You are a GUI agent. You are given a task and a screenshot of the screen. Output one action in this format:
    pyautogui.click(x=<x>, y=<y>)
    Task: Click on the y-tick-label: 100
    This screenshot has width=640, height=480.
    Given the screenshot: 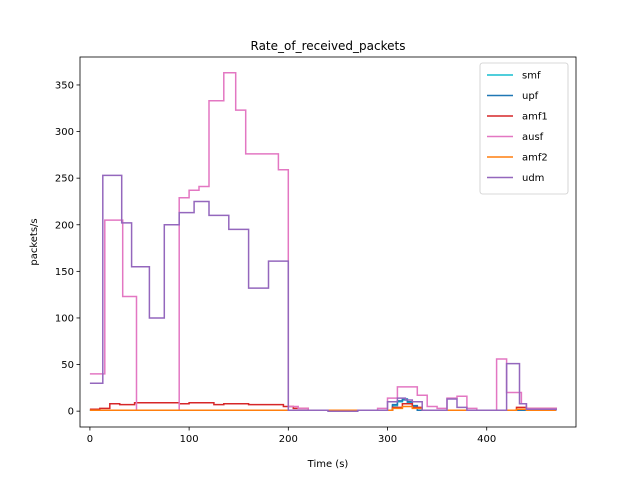 What is the action you would take?
    pyautogui.click(x=64, y=318)
    